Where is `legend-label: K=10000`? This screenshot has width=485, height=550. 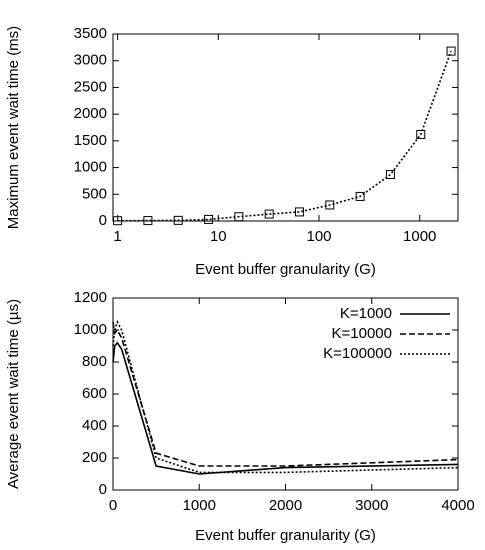 legend-label: K=10000 is located at coordinates (362, 333).